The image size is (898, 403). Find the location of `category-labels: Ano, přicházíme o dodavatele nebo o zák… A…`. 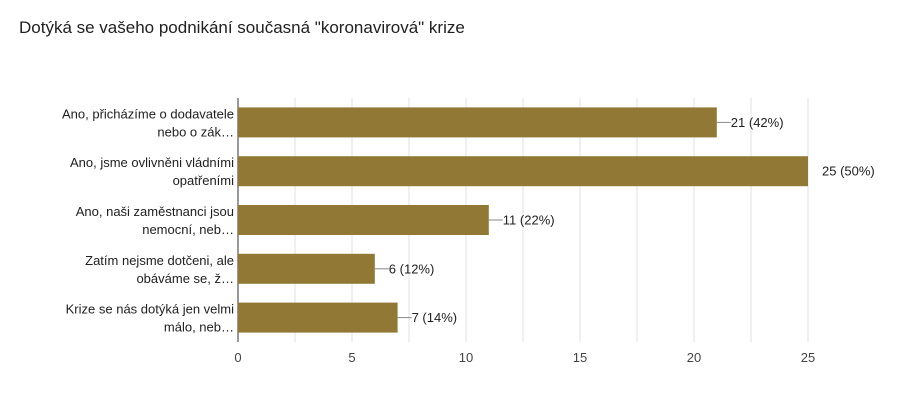

category-labels: Ano, přicházíme o dodavatele nebo o zák… A… is located at coordinates (148, 220).